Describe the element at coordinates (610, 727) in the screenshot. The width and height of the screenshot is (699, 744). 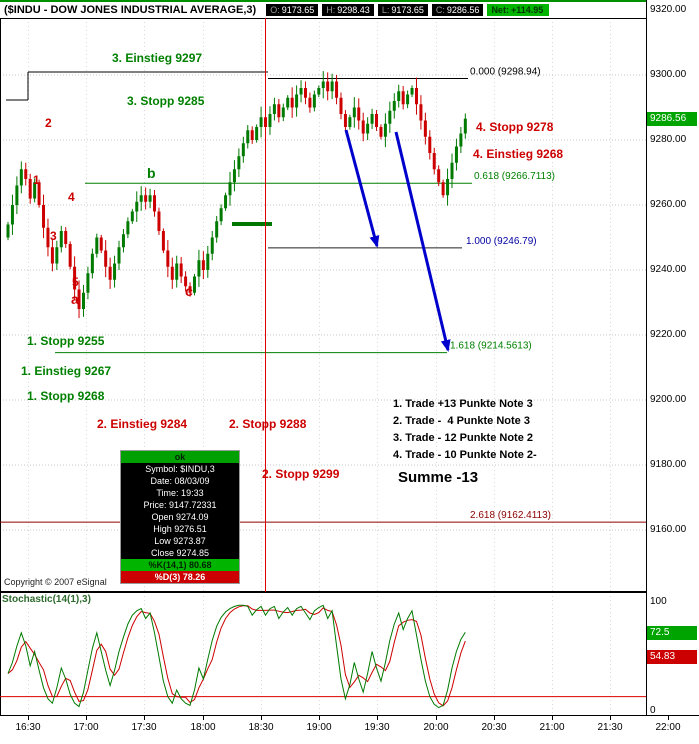
I see `time-axis-tick: 21:30` at that location.